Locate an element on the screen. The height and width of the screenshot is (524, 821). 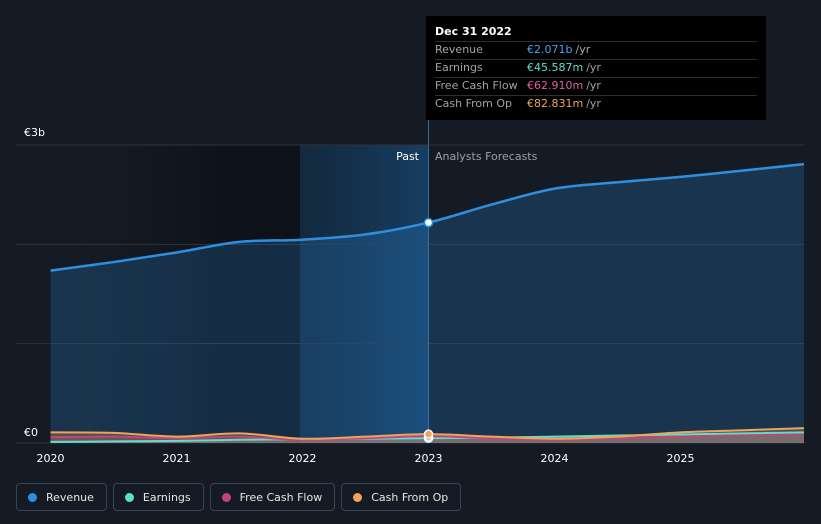
cash-from-op-marker is located at coordinates (428, 434).